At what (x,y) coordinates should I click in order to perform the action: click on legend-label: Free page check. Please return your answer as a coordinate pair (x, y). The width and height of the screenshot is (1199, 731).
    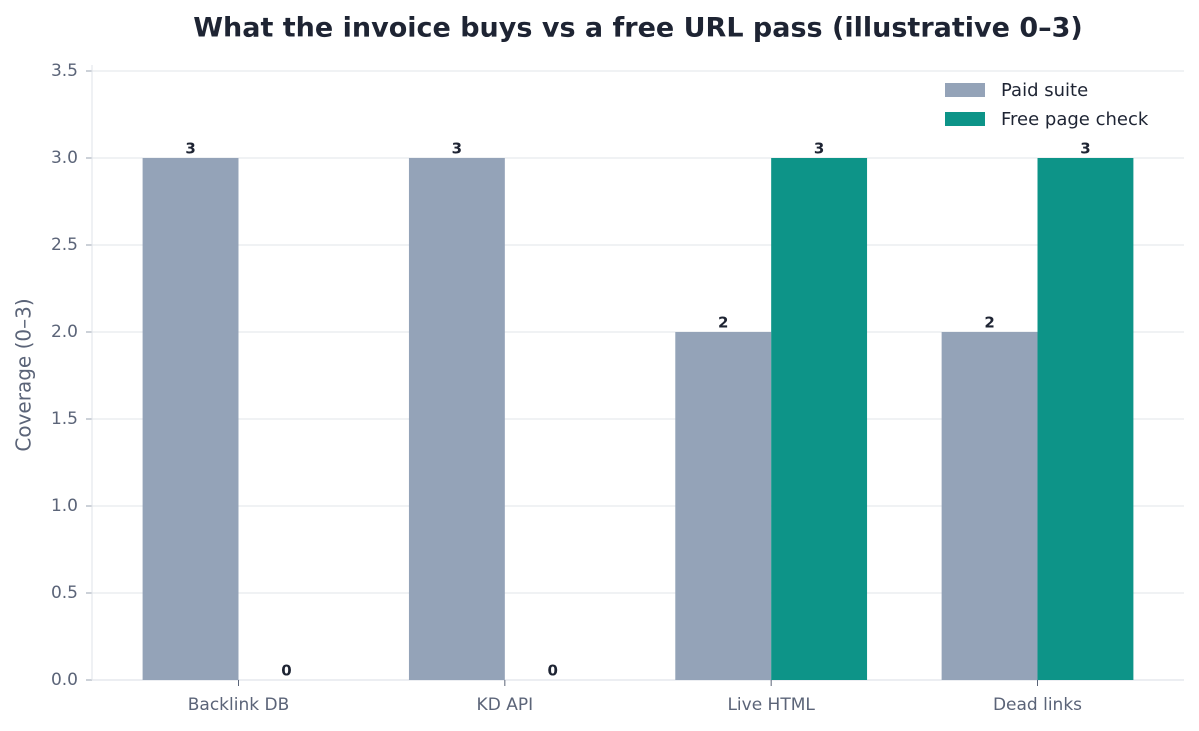
    Looking at the image, I should click on (1075, 119).